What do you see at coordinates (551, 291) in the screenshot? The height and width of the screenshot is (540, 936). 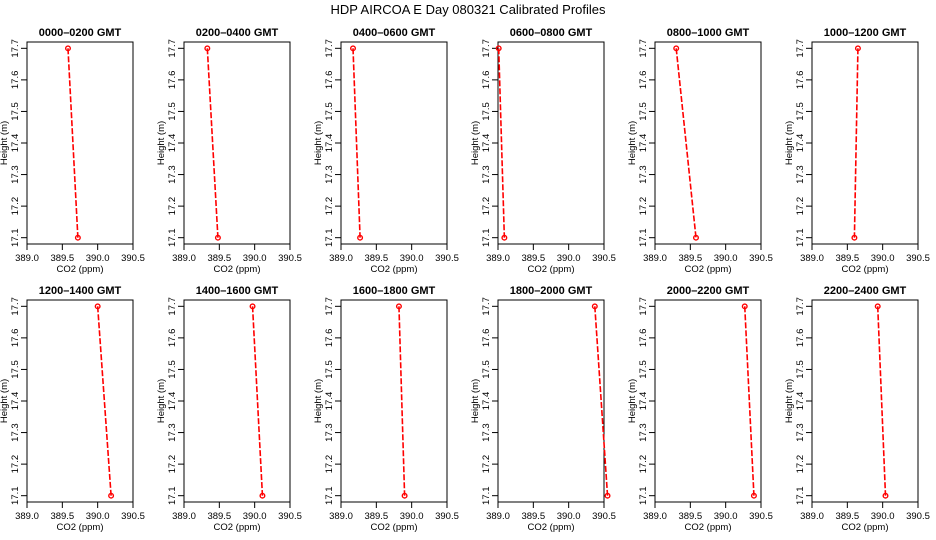 I see `panel-title: 1800–2000 GMT` at bounding box center [551, 291].